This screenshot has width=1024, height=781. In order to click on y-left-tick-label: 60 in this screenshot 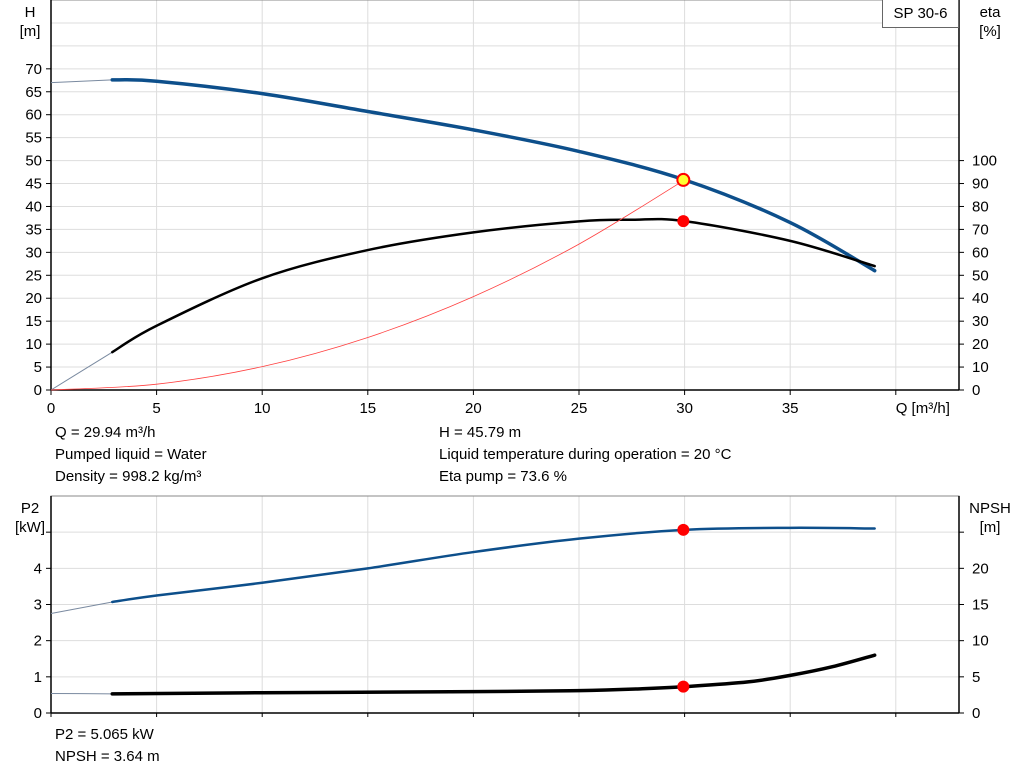, I will do `click(33, 115)`.